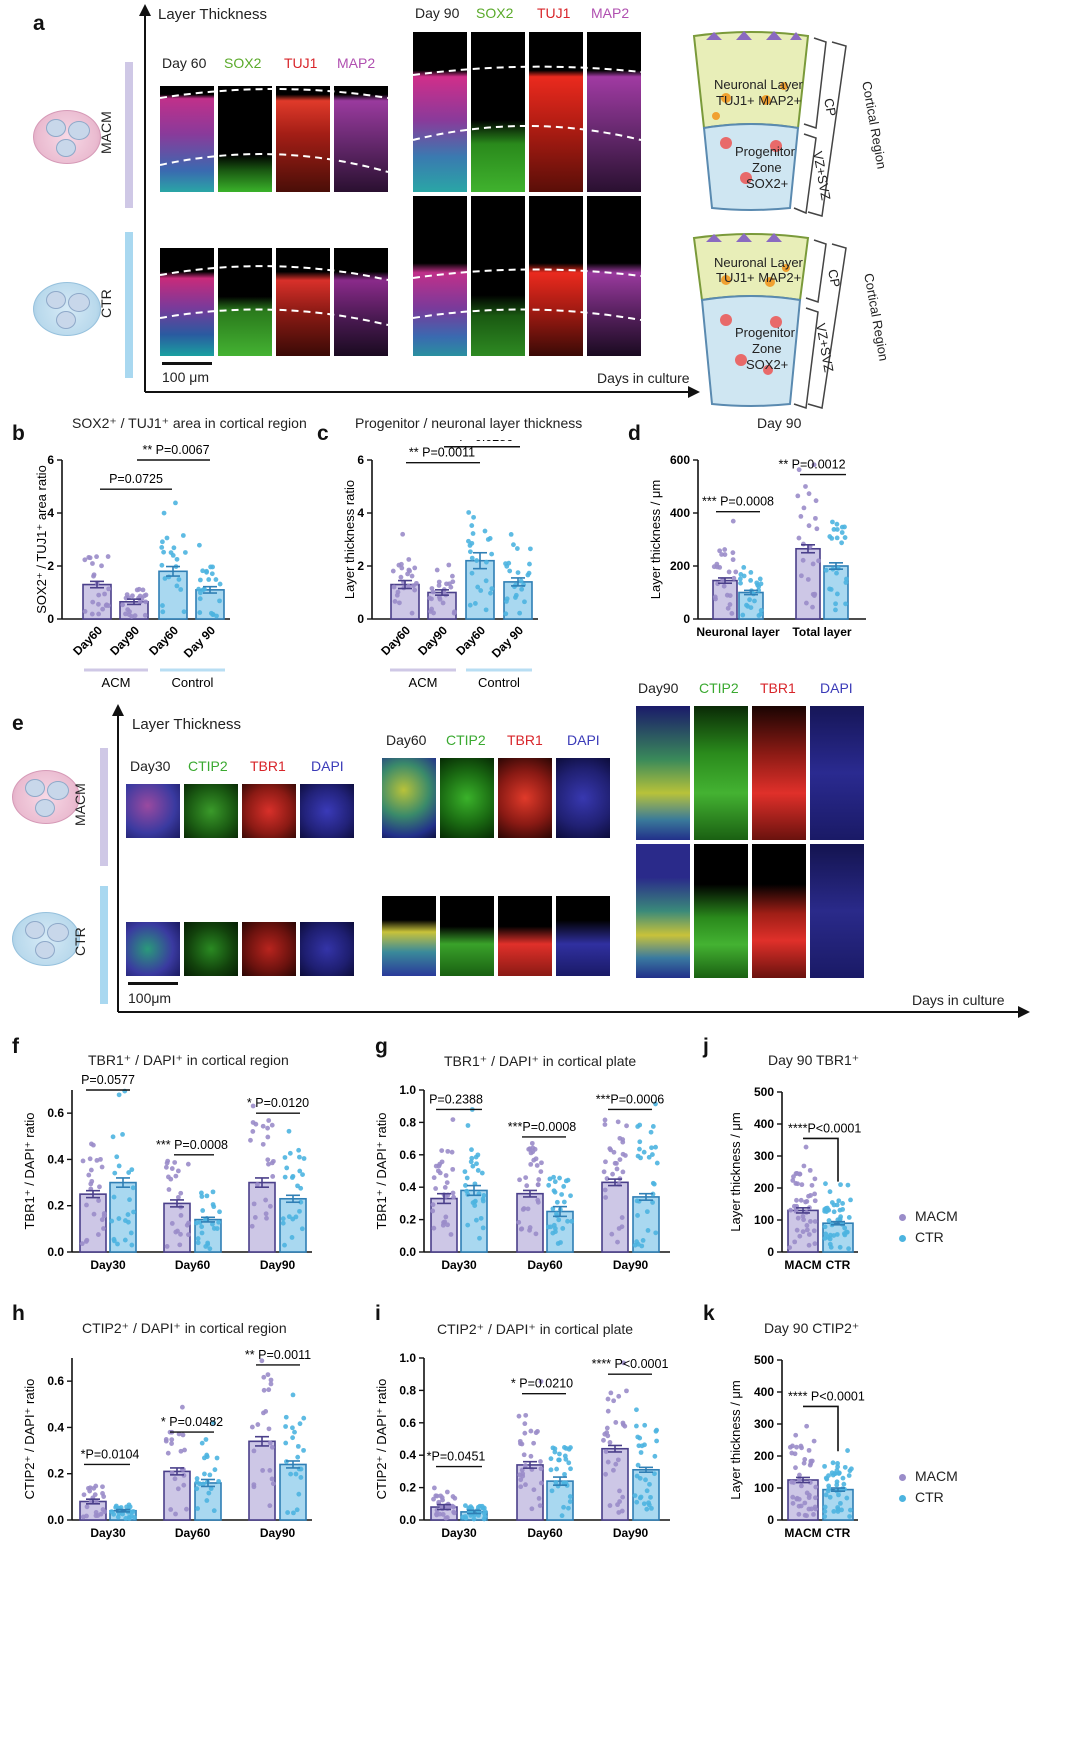 This screenshot has height=1742, width=1080. What do you see at coordinates (759, 100) in the screenshot?
I see `schematic-macm-neuronal-markers: TUJ1+ MAP2+` at bounding box center [759, 100].